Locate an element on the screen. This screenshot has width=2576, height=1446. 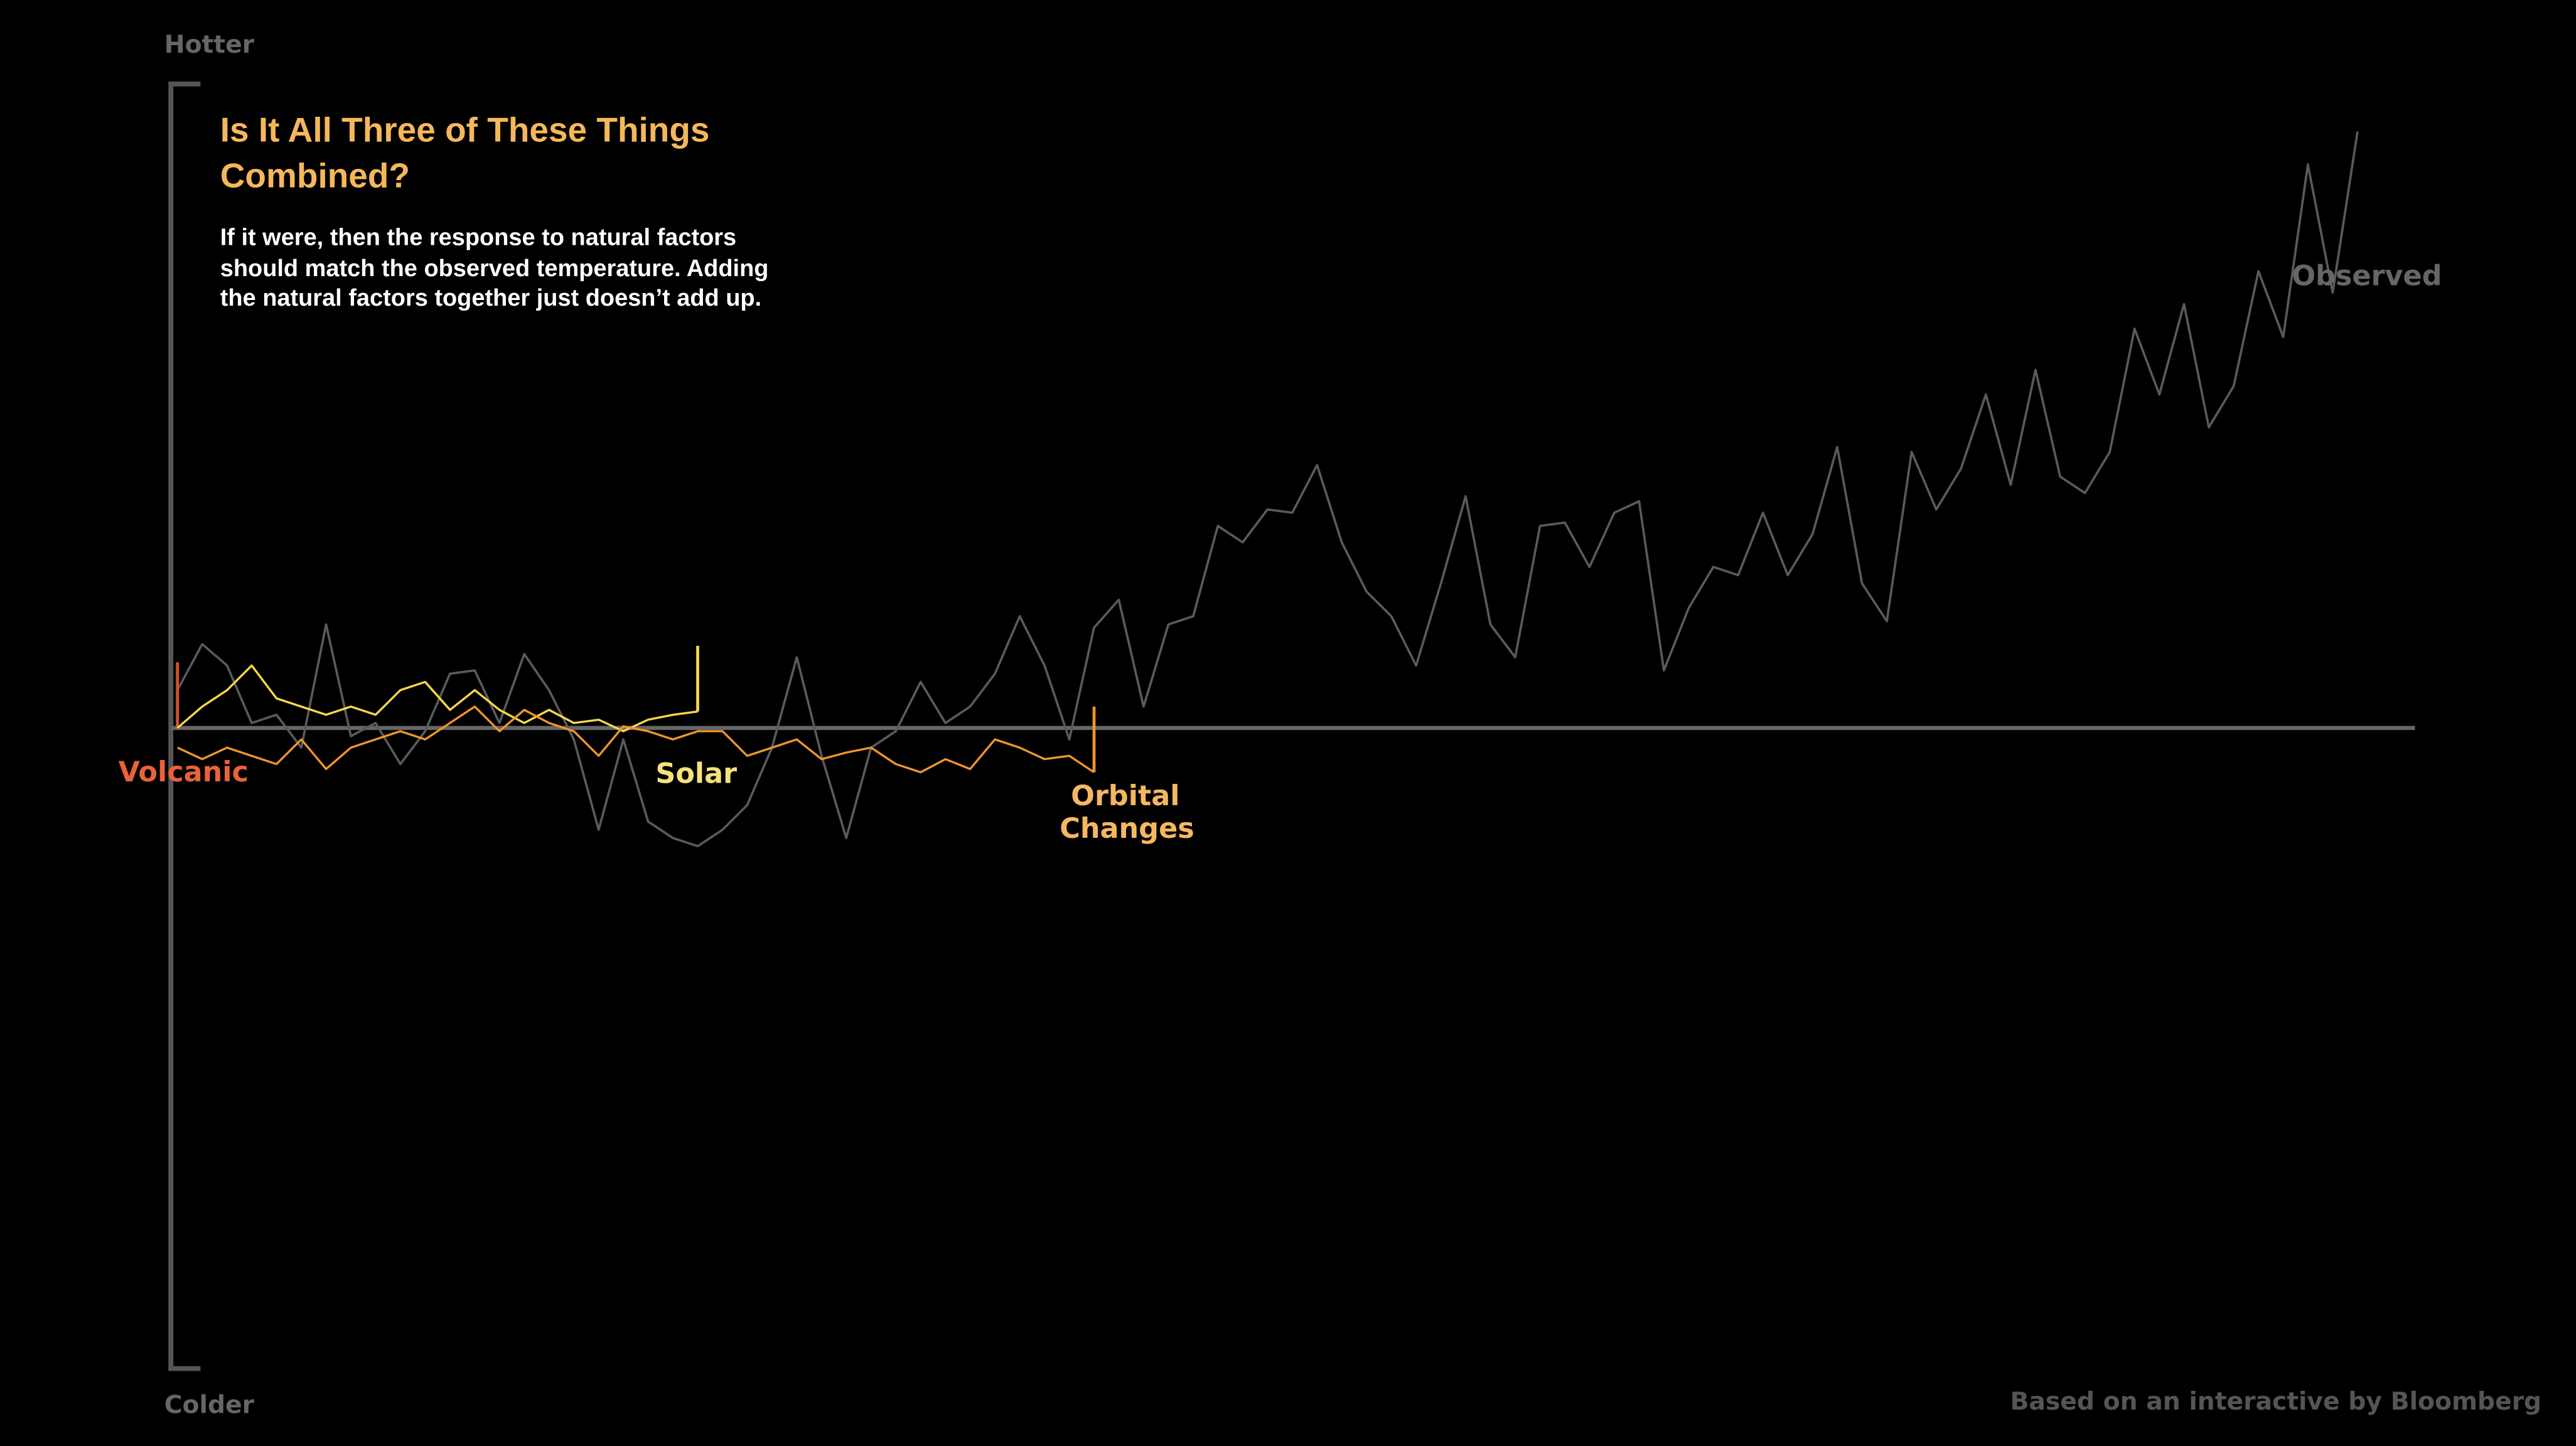
y-top-label: Hotter is located at coordinates (209, 45).